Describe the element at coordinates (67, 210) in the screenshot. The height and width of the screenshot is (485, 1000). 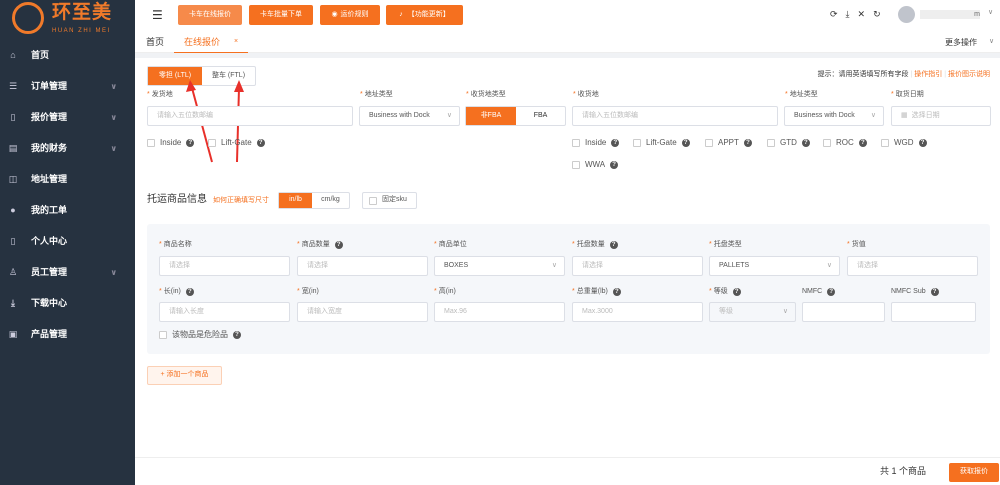
I see `sidebar-item: ● 我的工单` at that location.